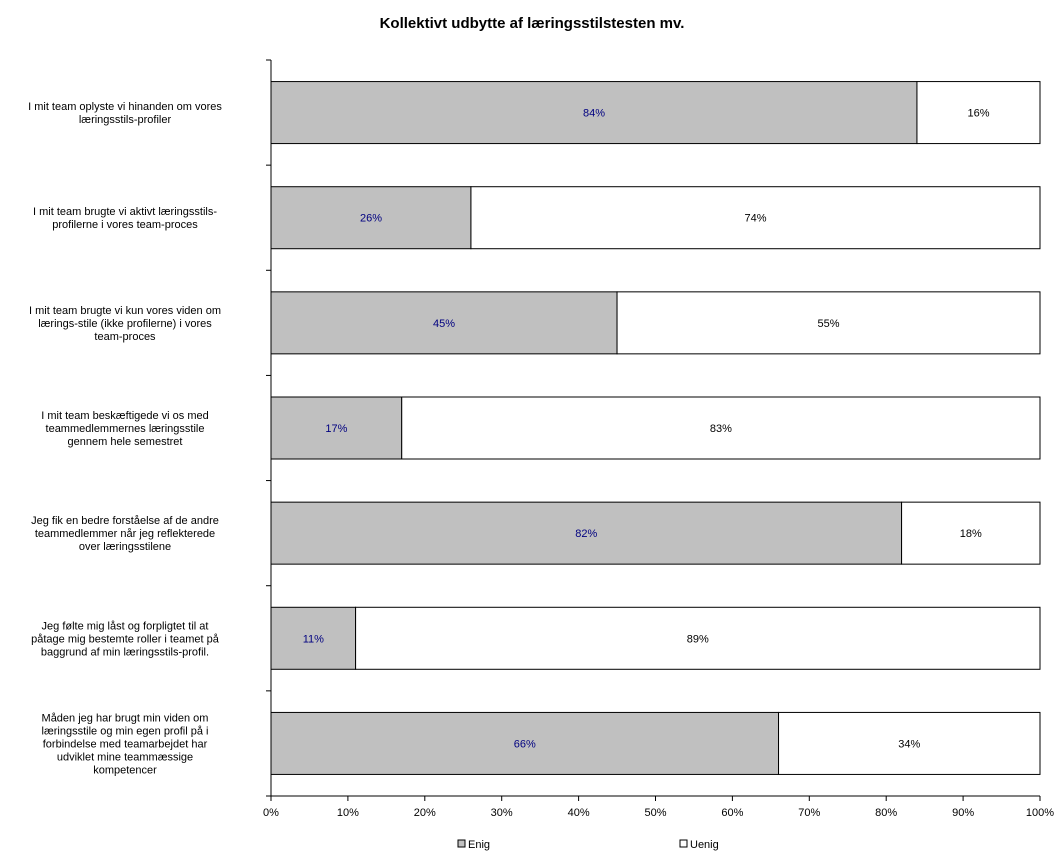 The image size is (1055, 860). Describe the element at coordinates (125, 731) in the screenshot. I see `category-label-line: læringsstile og min egen profil på i` at that location.